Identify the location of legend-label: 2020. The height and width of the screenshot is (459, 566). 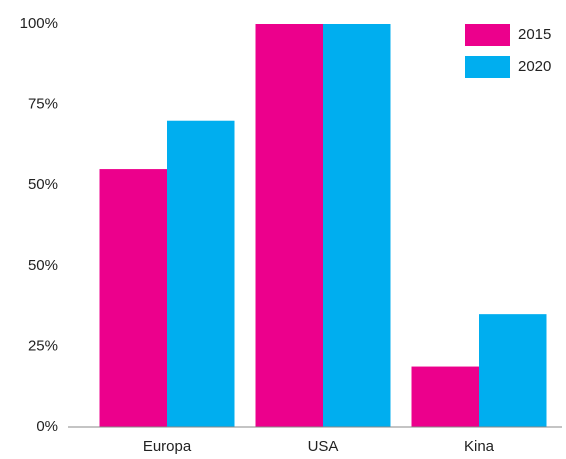
(534, 66).